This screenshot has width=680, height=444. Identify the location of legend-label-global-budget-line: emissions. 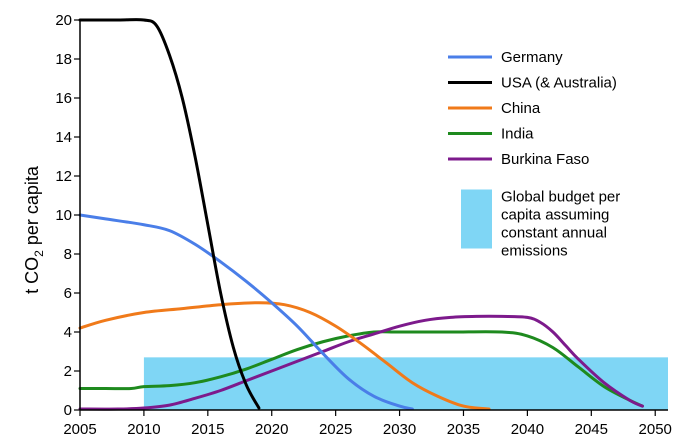
(534, 251).